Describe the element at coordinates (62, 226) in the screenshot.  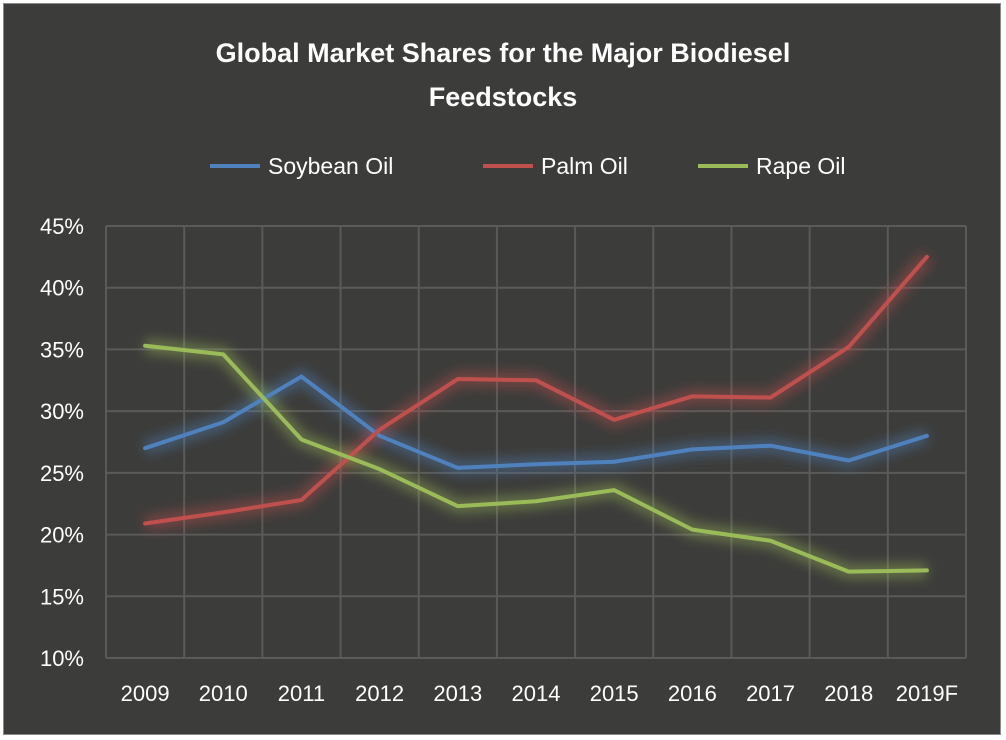
I see `y-tick-label: 45%` at that location.